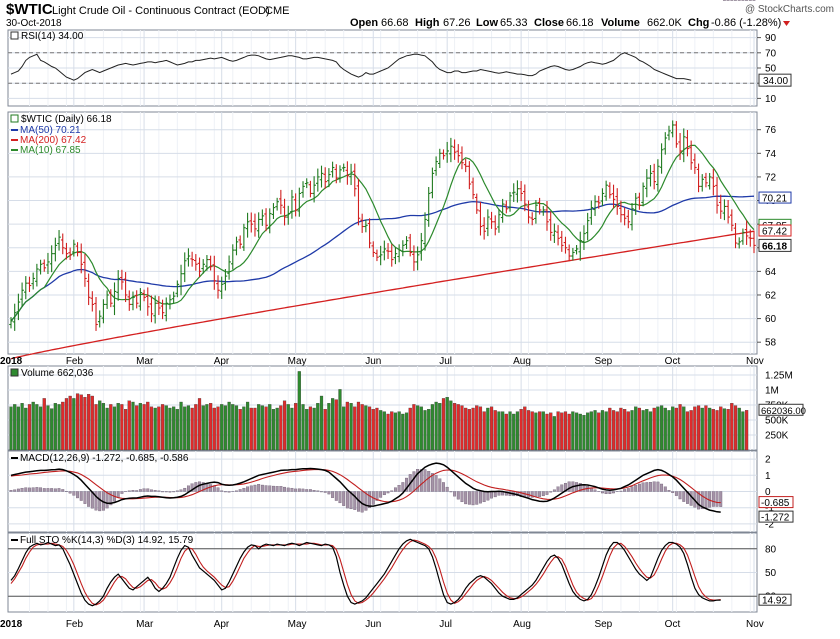  What do you see at coordinates (746, 23) in the screenshot?
I see `chg-value: -0.86 (-1.28%)` at bounding box center [746, 23].